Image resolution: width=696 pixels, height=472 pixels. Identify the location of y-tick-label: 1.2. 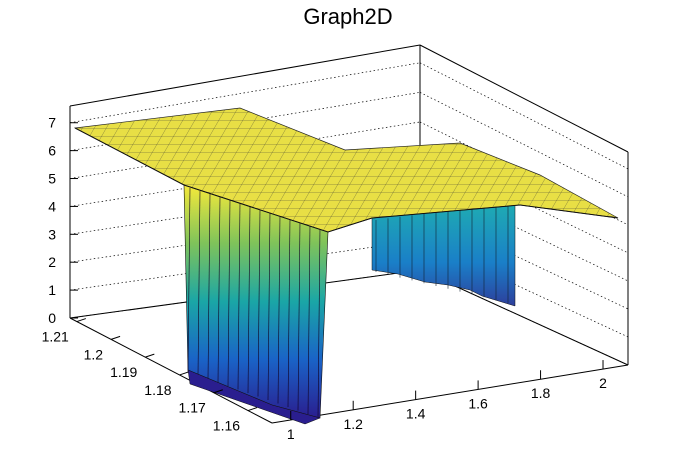
(94, 354).